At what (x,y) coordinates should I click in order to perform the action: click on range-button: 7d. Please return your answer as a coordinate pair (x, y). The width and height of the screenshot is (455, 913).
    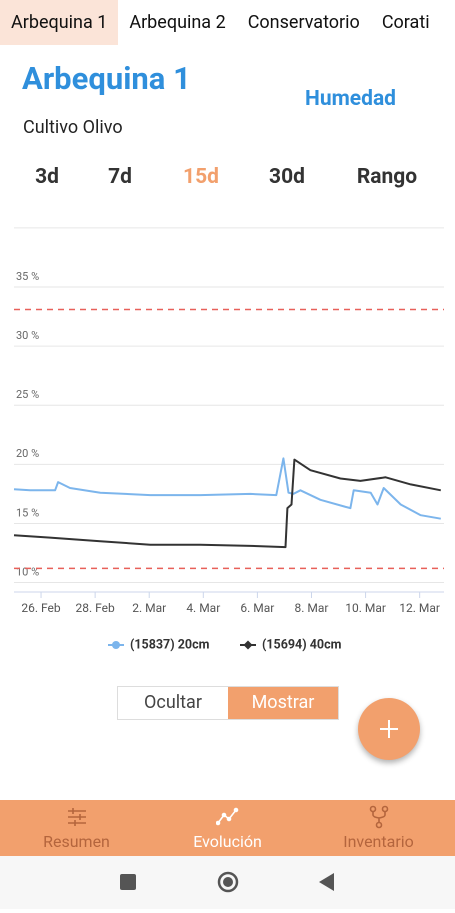
    Looking at the image, I should click on (120, 177).